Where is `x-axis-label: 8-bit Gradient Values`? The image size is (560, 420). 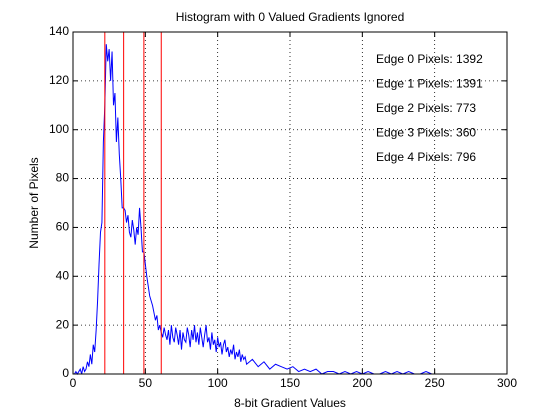
x-axis-label: 8-bit Gradient Values is located at coordinates (290, 403).